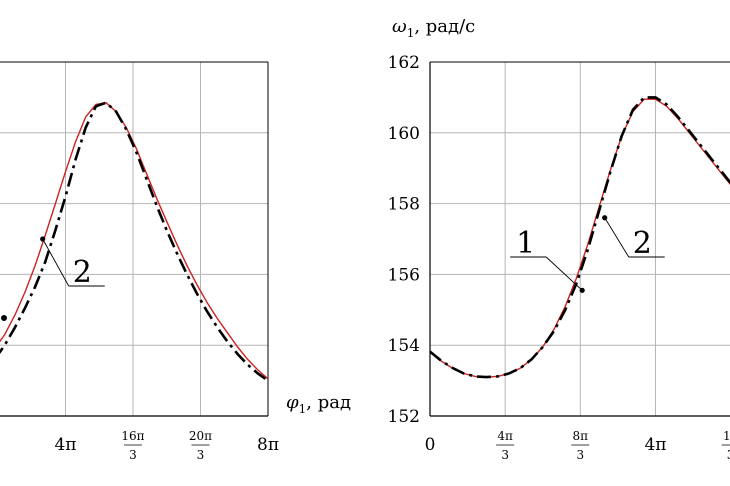 The width and height of the screenshot is (730, 486). I want to click on left-x-axis-title: φ1, рад, so click(318, 404).